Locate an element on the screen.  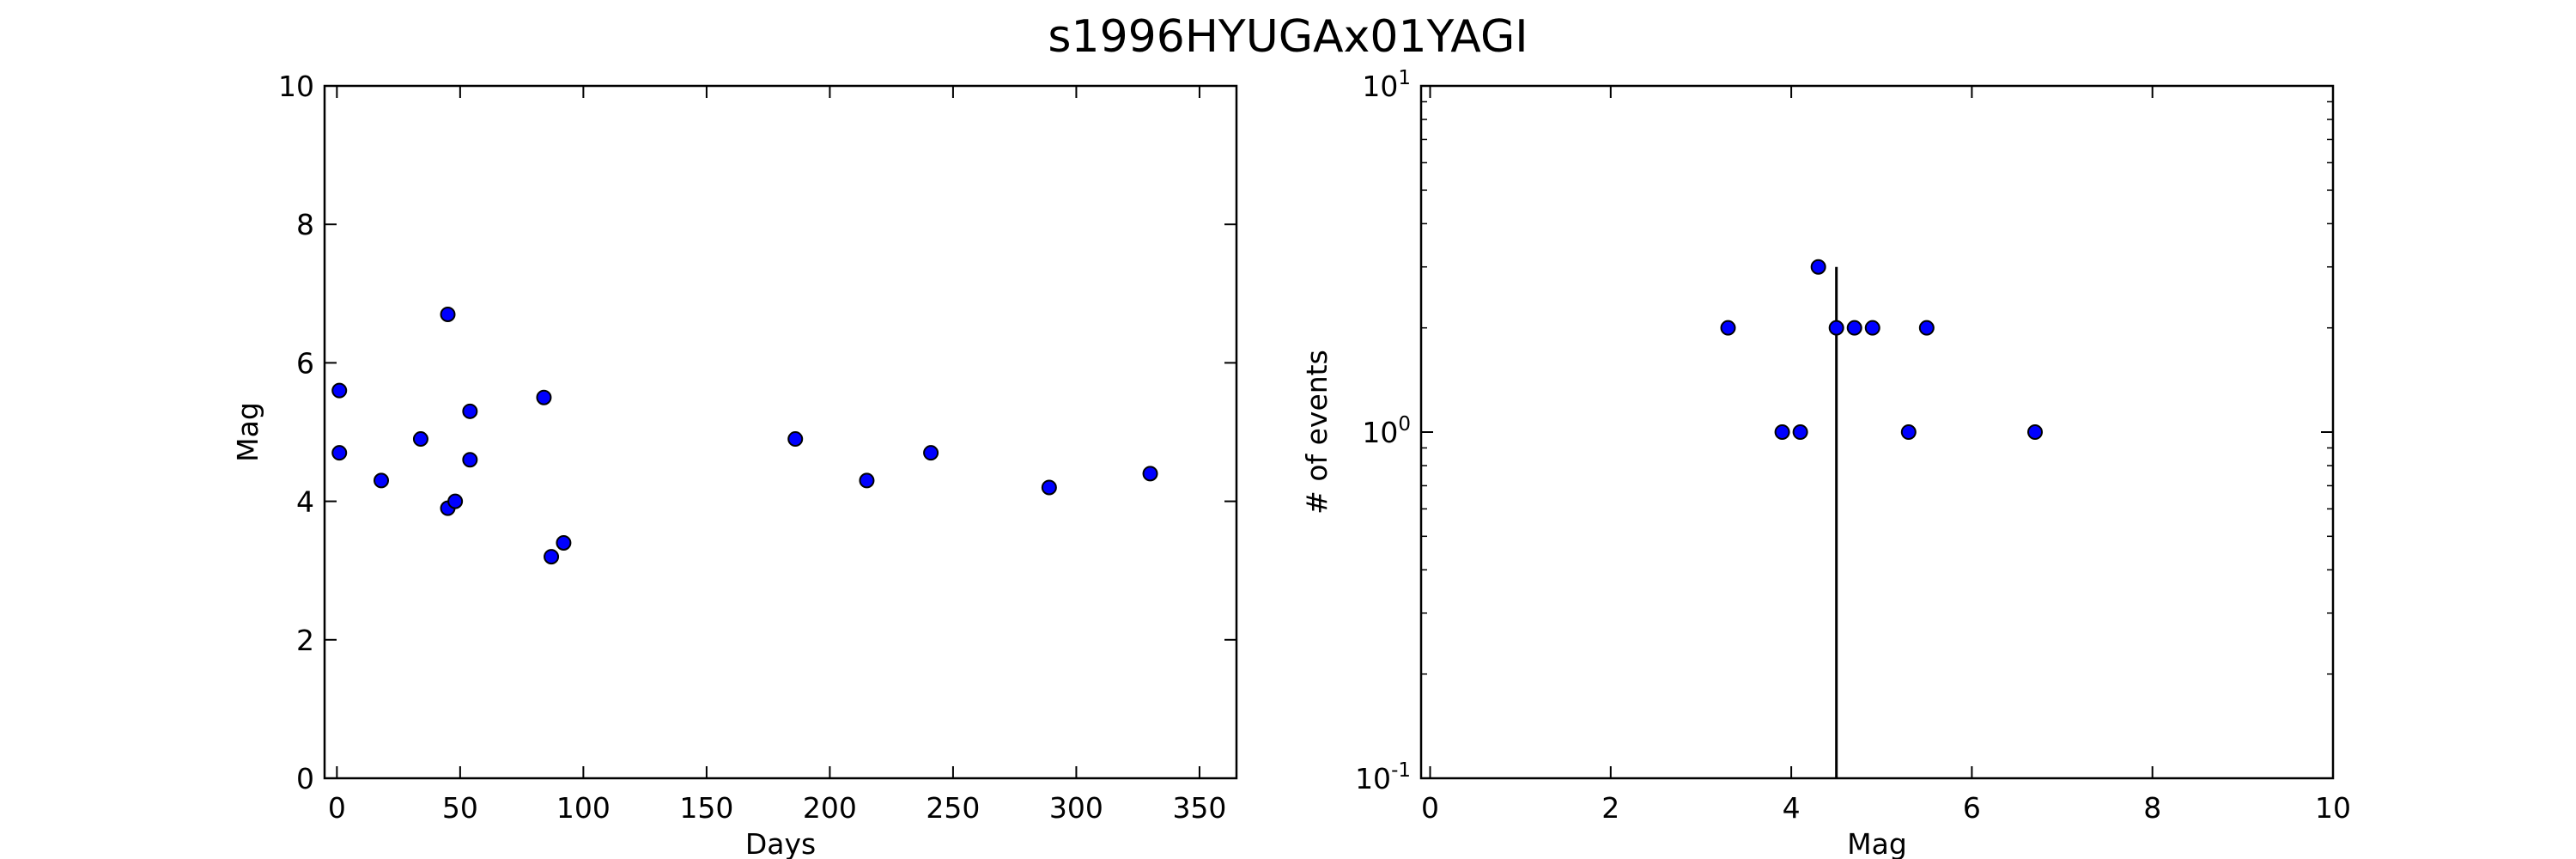
left-x-tick-label: 100 is located at coordinates (583, 808).